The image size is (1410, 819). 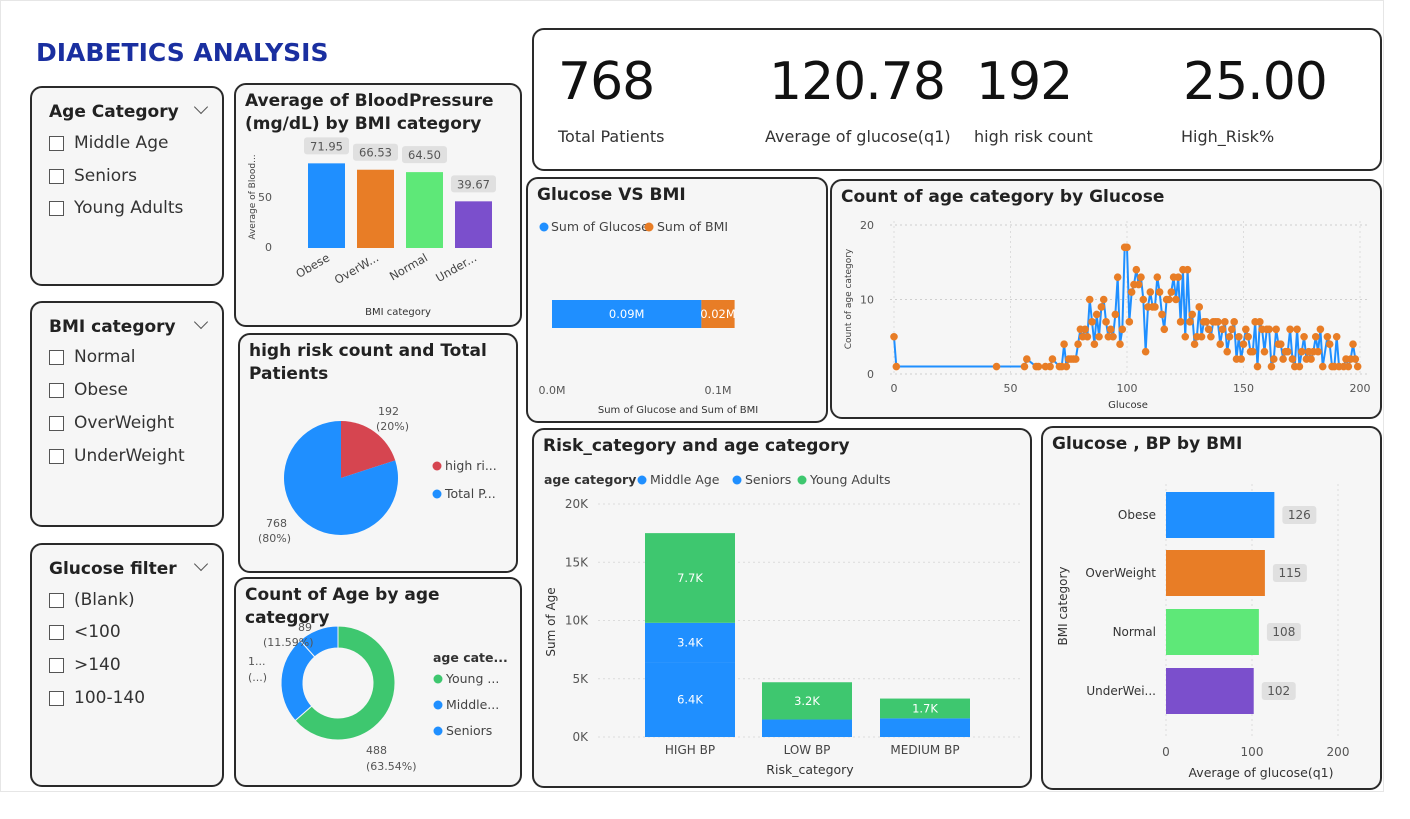 I want to click on slicer-option: UnderWeight, so click(x=117, y=456).